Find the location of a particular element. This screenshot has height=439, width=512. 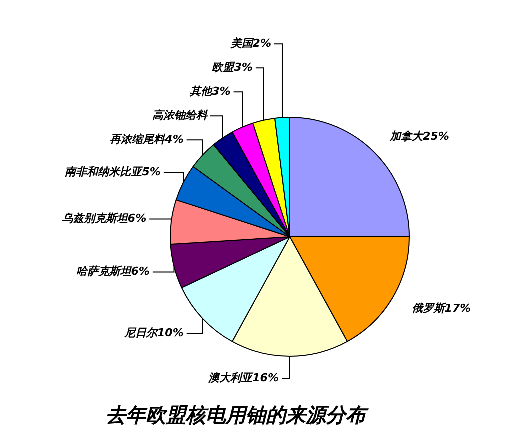

slice-label: 尼日尔10% is located at coordinates (154, 333).